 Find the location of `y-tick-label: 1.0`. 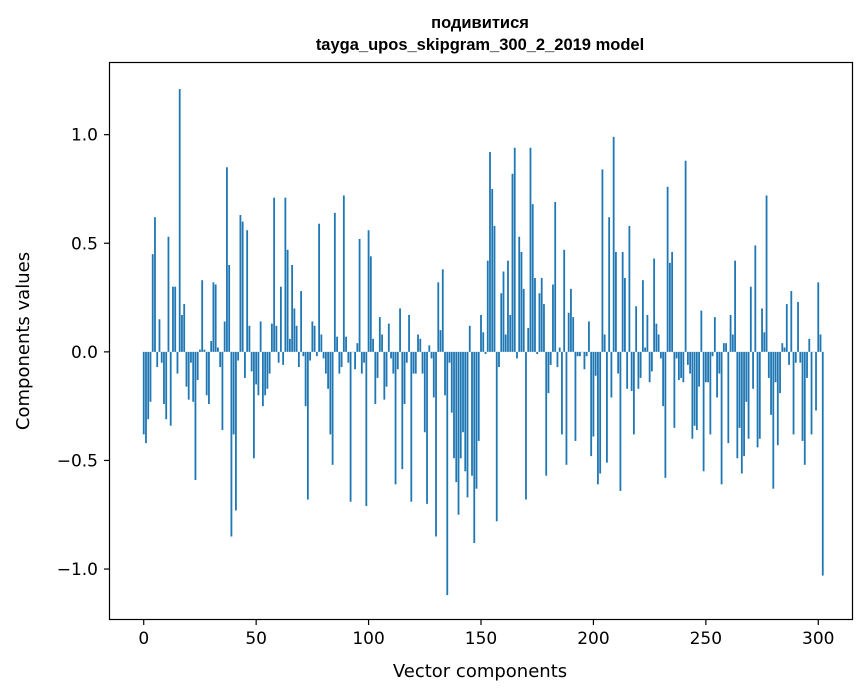

y-tick-label: 1.0 is located at coordinates (84, 136).